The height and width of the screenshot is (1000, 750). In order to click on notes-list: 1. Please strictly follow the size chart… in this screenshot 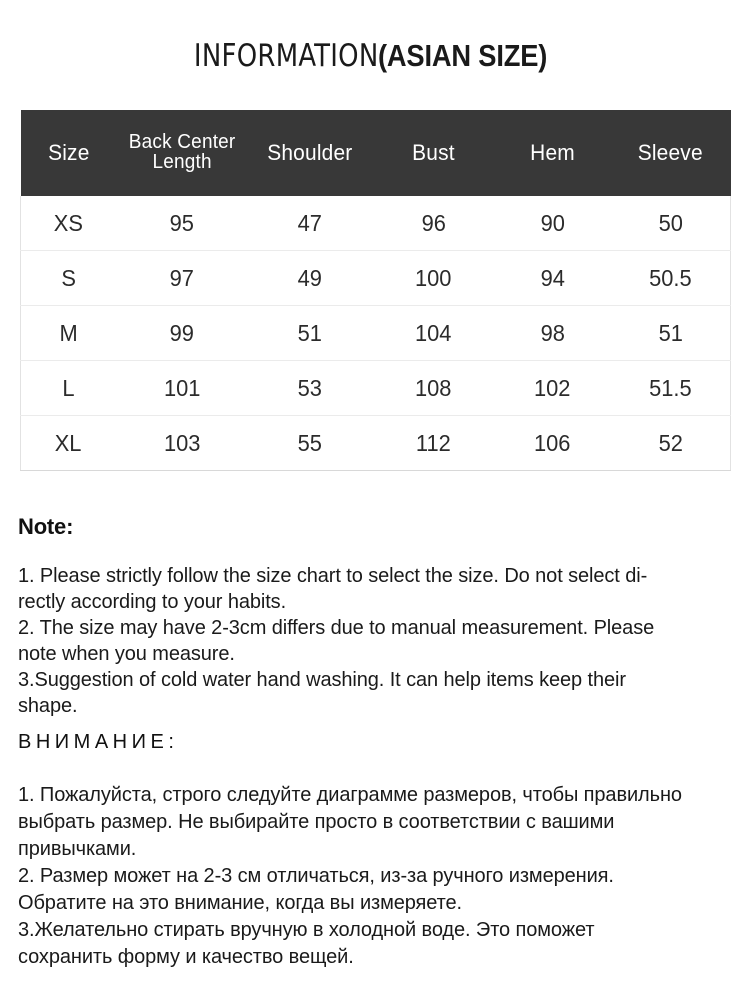, I will do `click(376, 641)`.